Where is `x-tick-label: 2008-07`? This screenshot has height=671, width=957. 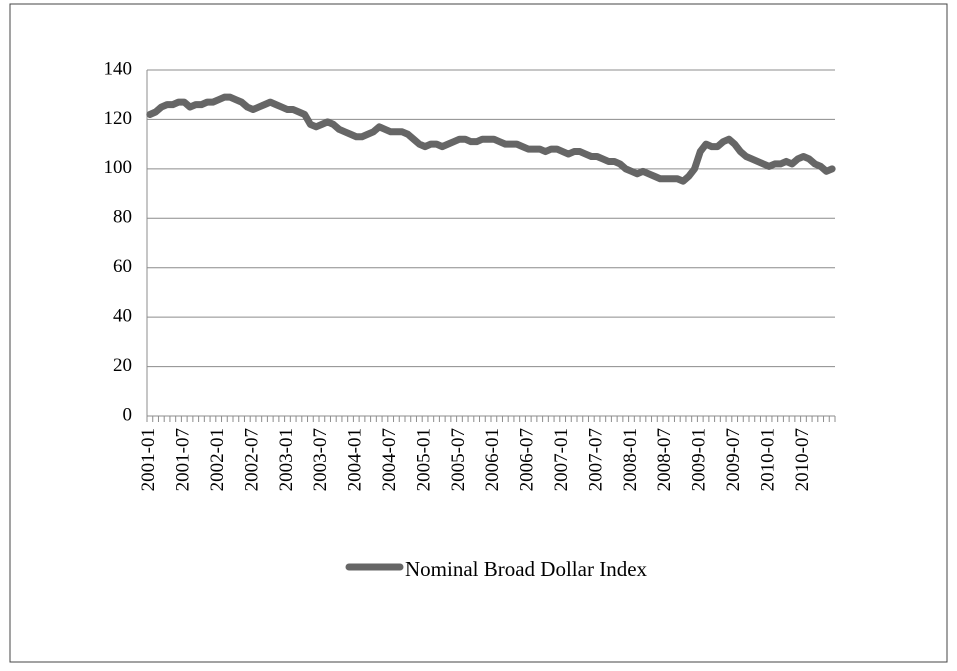 x-tick-label: 2008-07 is located at coordinates (664, 459).